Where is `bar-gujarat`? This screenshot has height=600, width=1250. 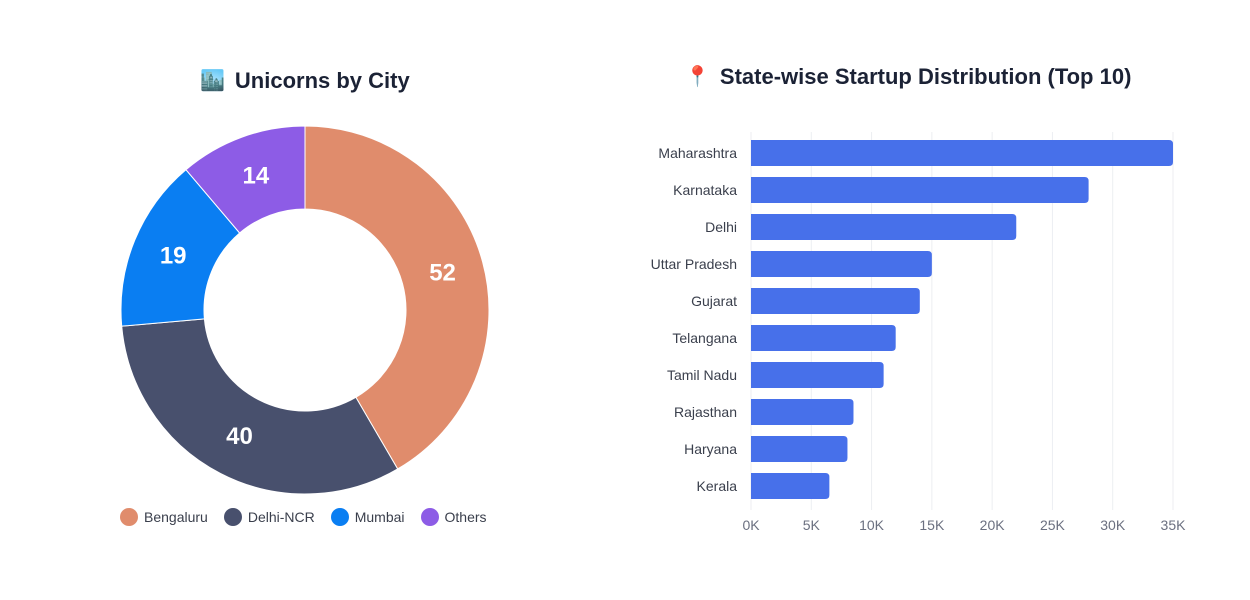
bar-gujarat is located at coordinates (835, 301).